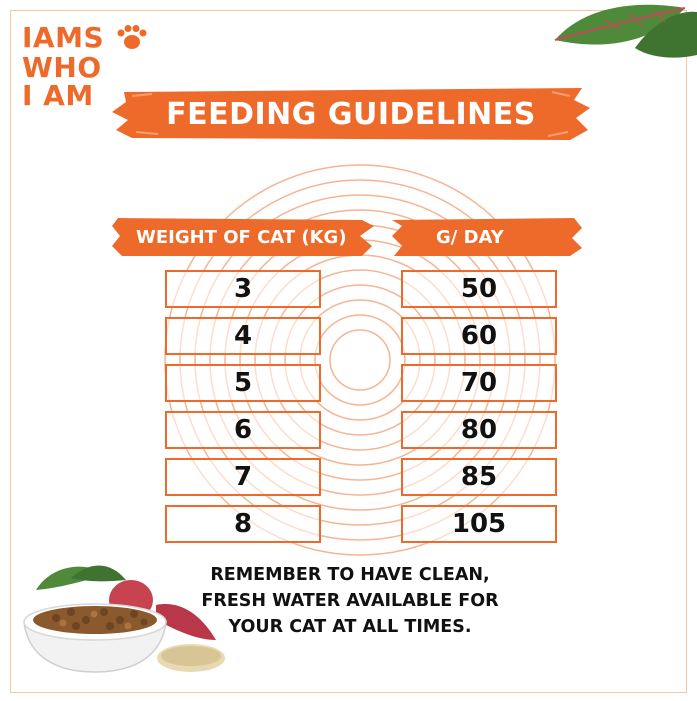 Image resolution: width=697 pixels, height=701 pixels. What do you see at coordinates (479, 430) in the screenshot?
I see `grams-cell: 80` at bounding box center [479, 430].